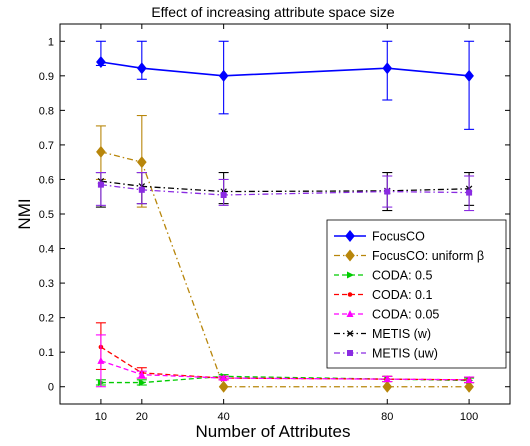 The height and width of the screenshot is (446, 530). I want to click on legend-box, so click(416, 294).